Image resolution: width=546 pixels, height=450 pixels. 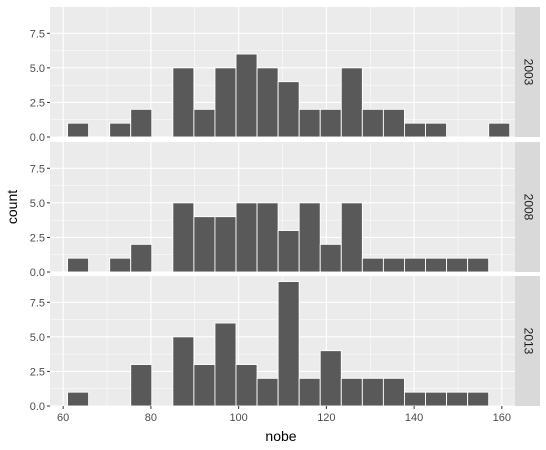 I want to click on y-axis-title: count, so click(x=12, y=207).